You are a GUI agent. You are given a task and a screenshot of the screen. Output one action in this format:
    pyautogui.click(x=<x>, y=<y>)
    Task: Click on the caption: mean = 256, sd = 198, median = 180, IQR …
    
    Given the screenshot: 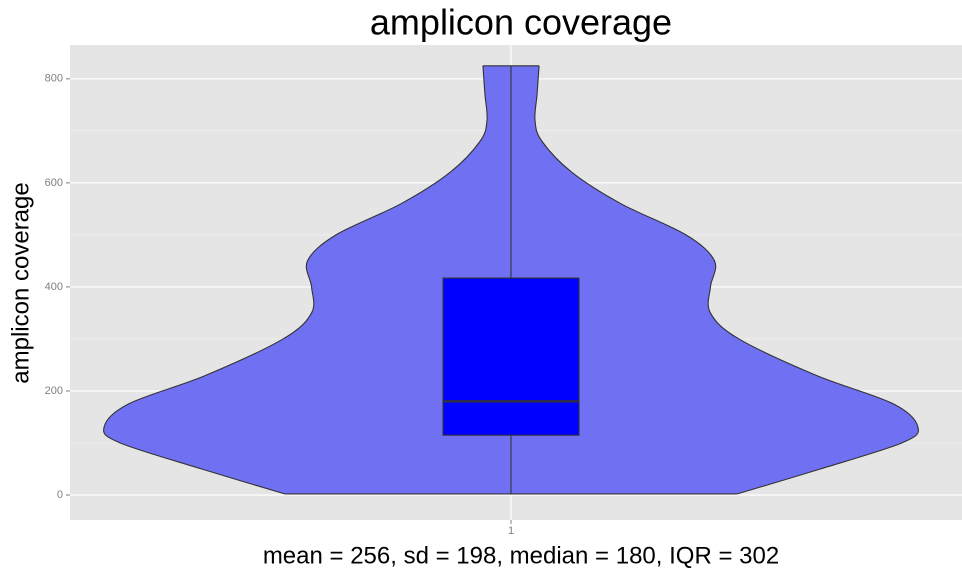 What is the action you would take?
    pyautogui.click(x=521, y=555)
    